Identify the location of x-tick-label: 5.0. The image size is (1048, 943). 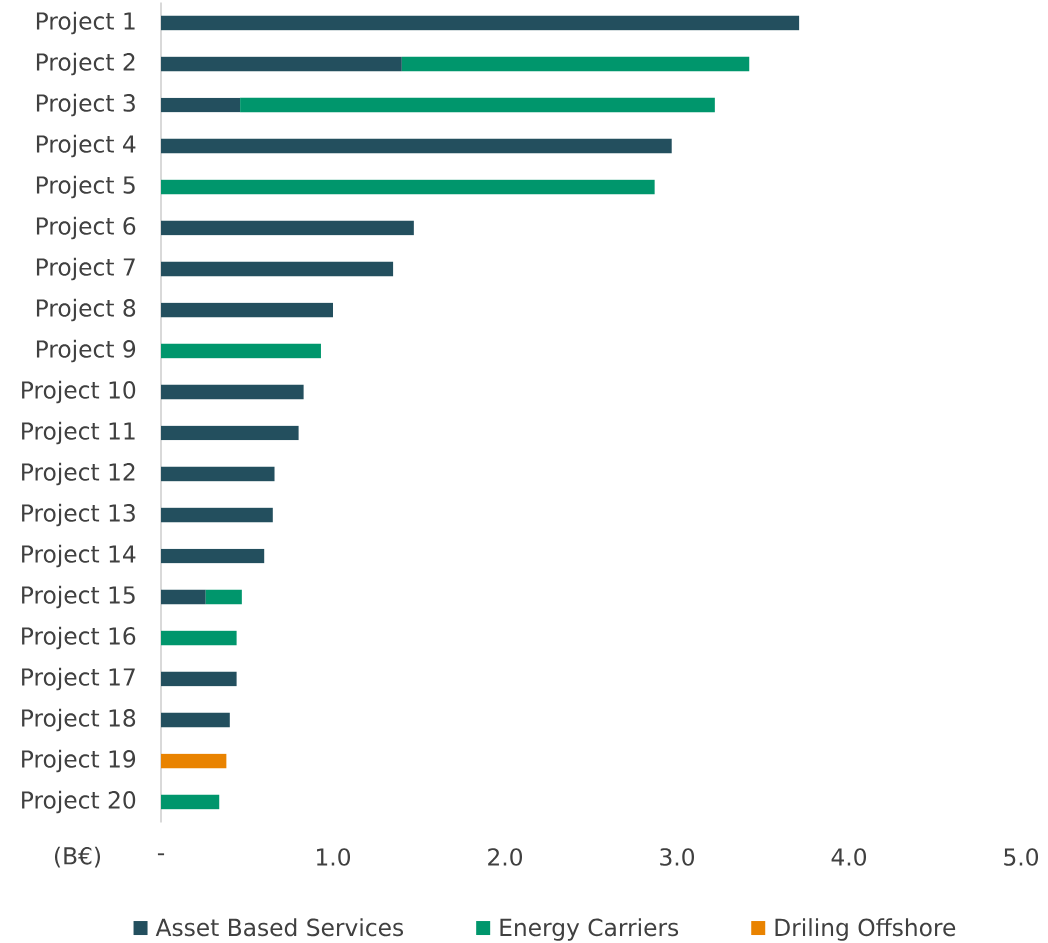
(1021, 857).